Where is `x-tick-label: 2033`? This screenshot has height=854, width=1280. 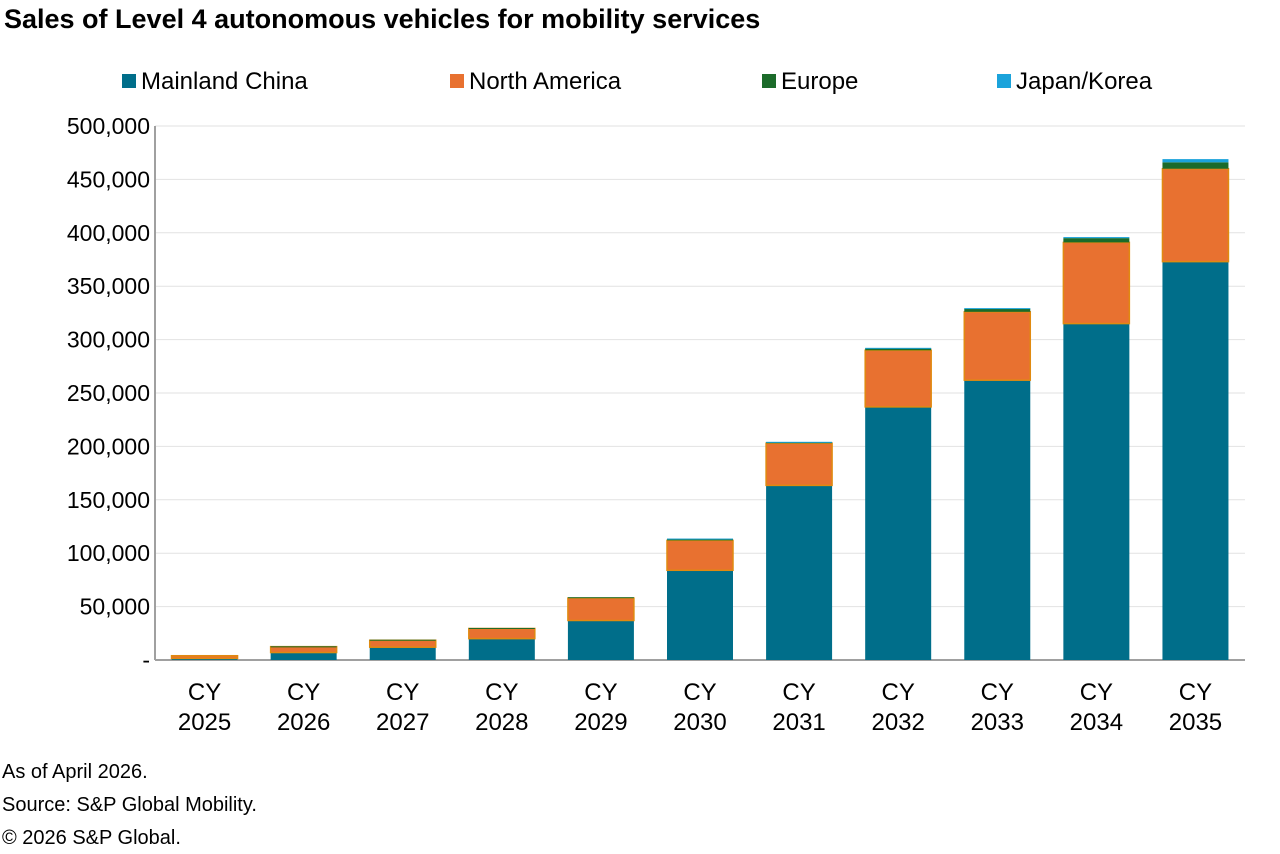 x-tick-label: 2033 is located at coordinates (997, 722).